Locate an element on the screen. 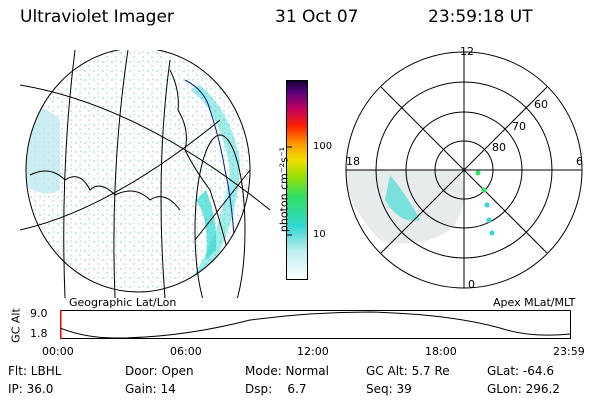 The width and height of the screenshot is (600, 400). time-tick-2359: 23:59 is located at coordinates (569, 351).